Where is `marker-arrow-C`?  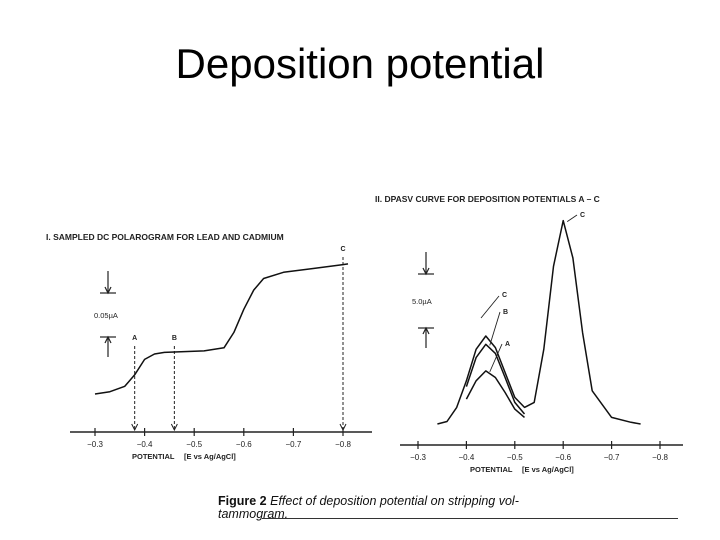 marker-arrow-C is located at coordinates (343, 427).